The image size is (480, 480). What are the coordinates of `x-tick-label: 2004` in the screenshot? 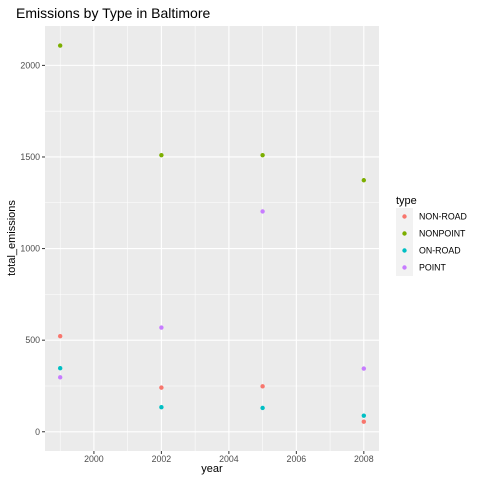 It's located at (229, 459).